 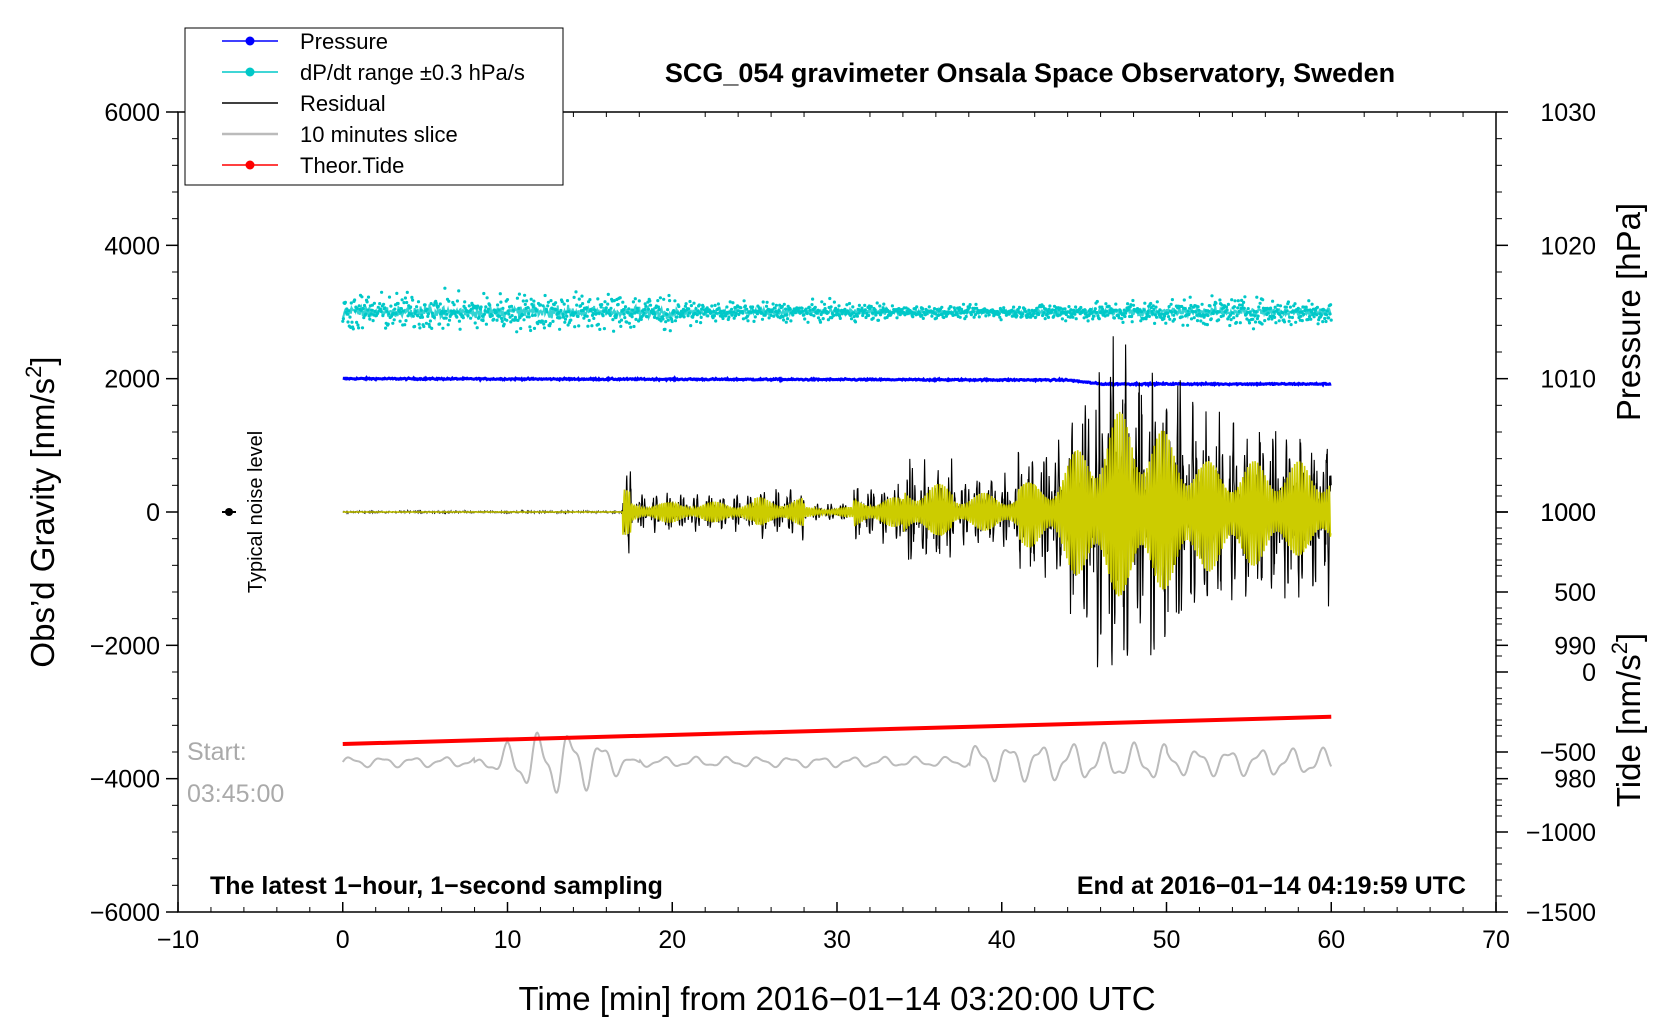 I want to click on x-tick-label: 60, so click(x=1331, y=940).